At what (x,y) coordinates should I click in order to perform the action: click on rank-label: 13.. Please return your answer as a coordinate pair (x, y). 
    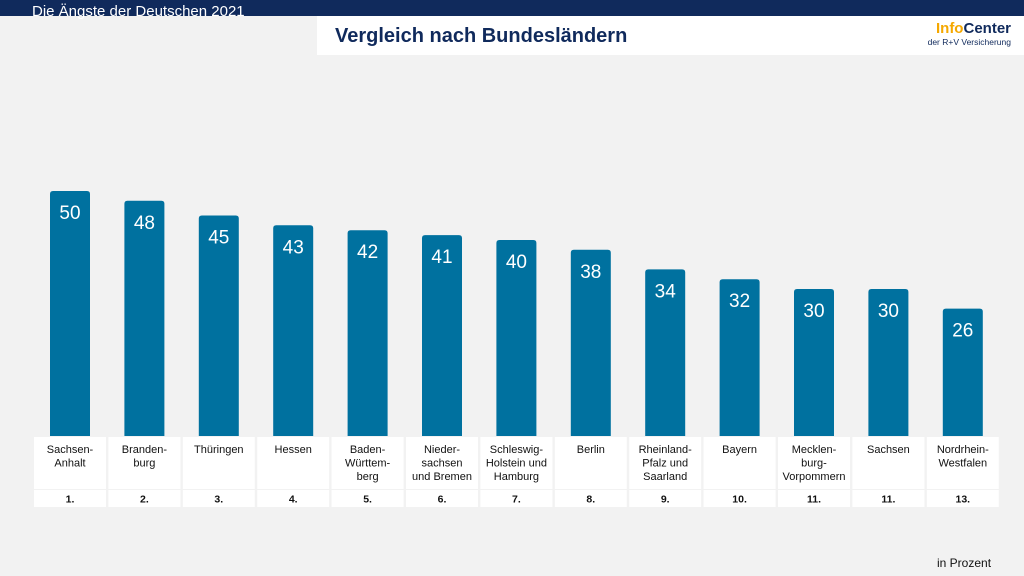
    Looking at the image, I should click on (962, 500).